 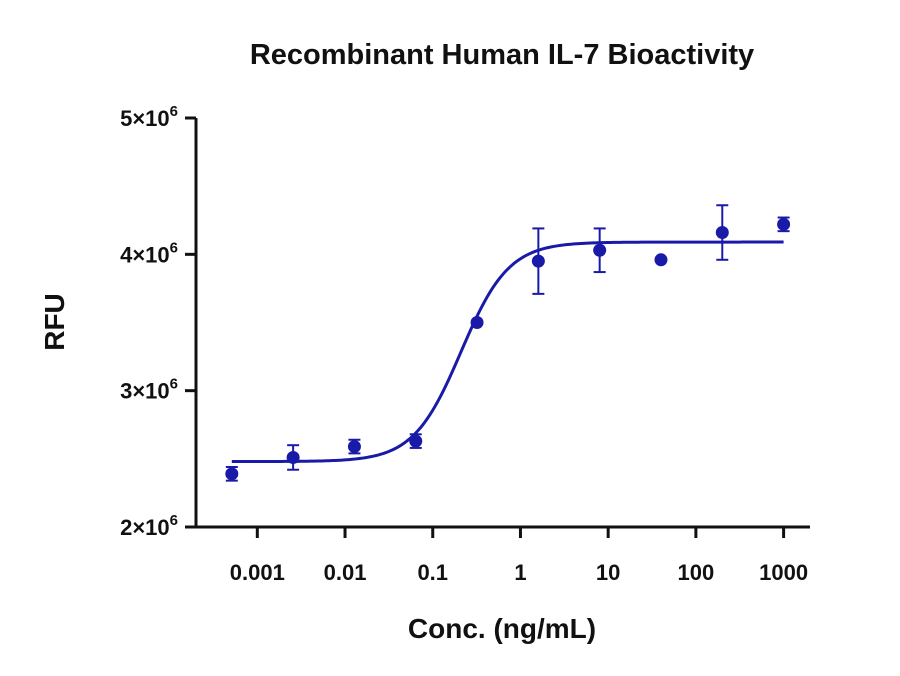 I want to click on y-tick-label: 3×10⁶, so click(x=149, y=390).